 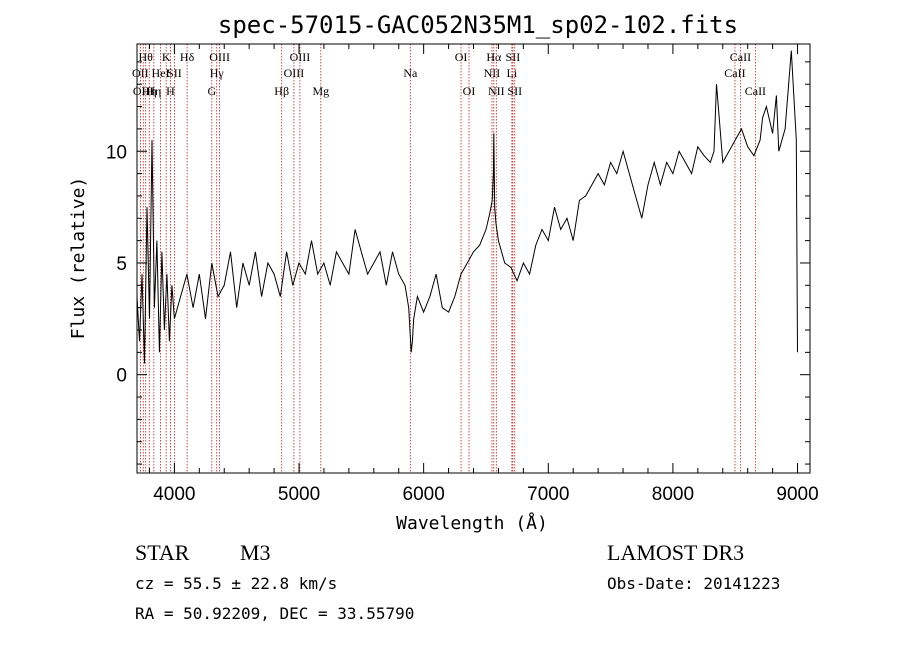 I want to click on x-tick-label-4: 8000, so click(x=673, y=494).